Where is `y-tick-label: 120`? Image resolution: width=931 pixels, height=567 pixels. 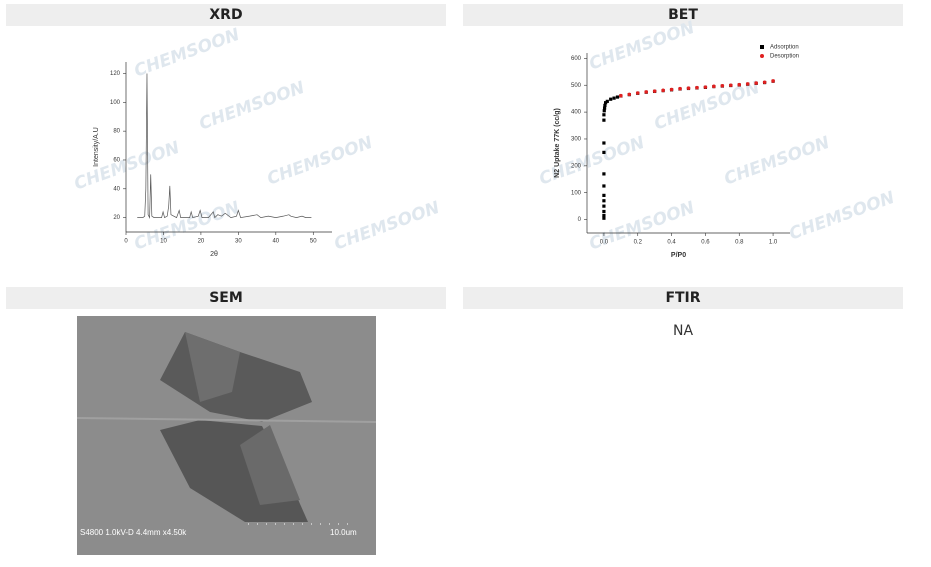
y-tick-label: 120 is located at coordinates (115, 74).